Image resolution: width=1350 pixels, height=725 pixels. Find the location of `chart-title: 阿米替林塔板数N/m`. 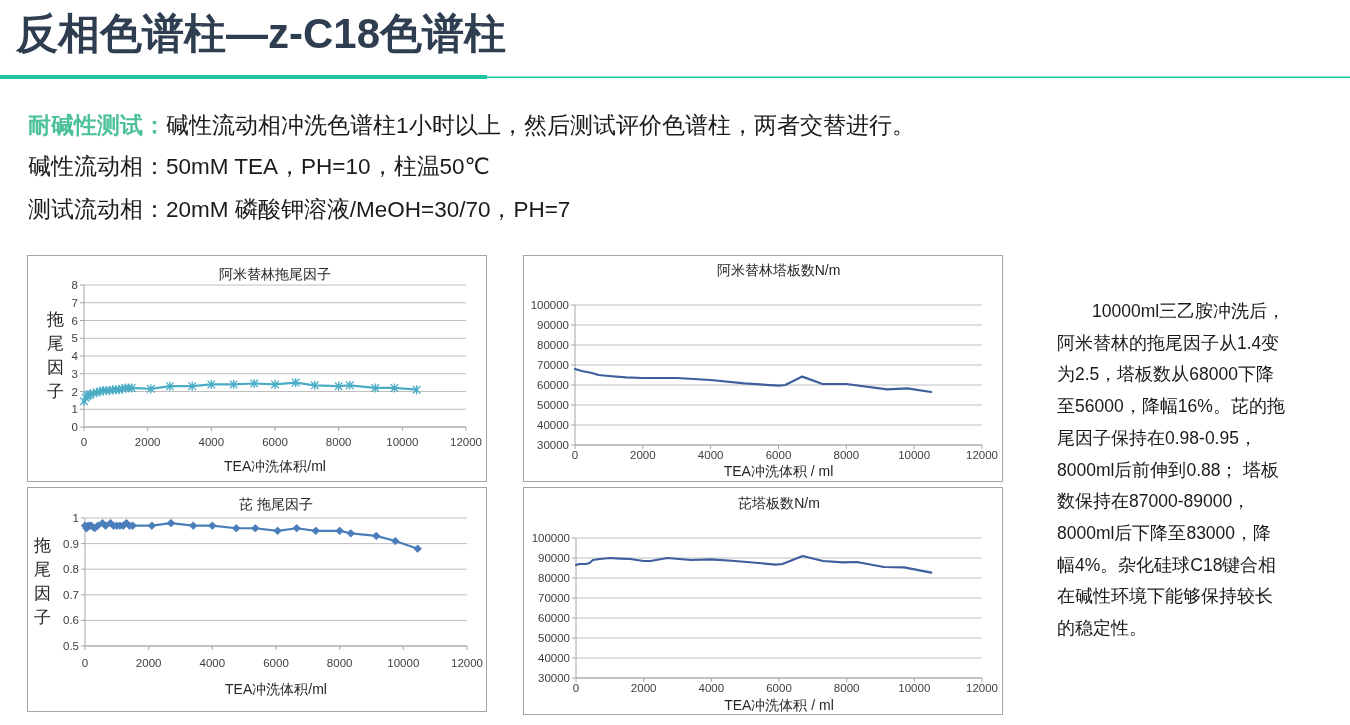

chart-title: 阿米替林塔板数N/m is located at coordinates (778, 270).